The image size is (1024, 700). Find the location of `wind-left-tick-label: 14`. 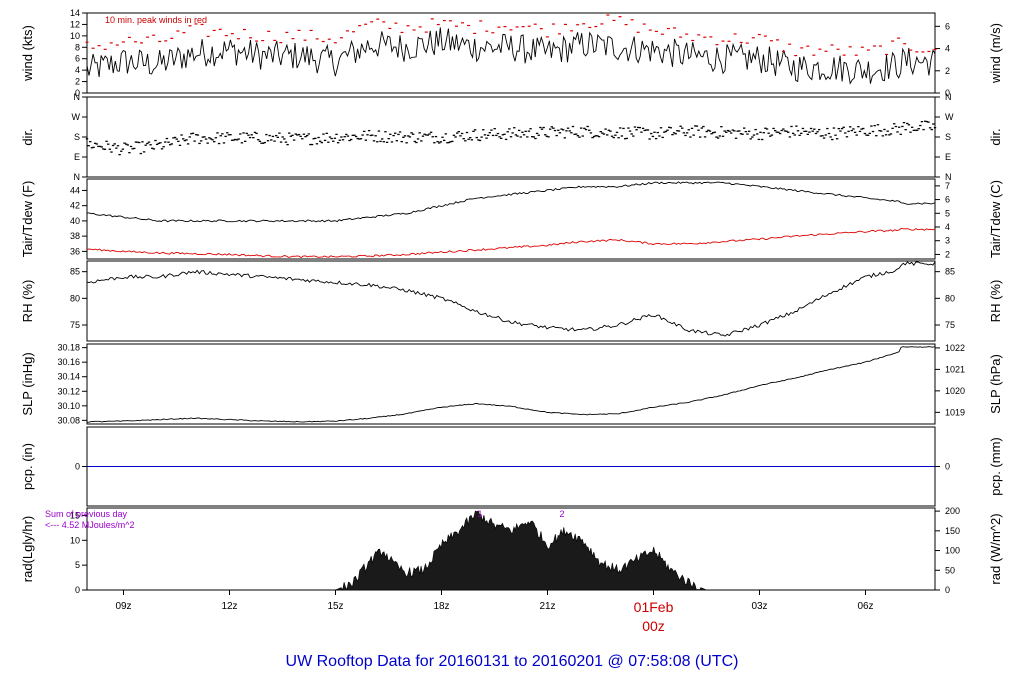

wind-left-tick-label: 14 is located at coordinates (75, 13).